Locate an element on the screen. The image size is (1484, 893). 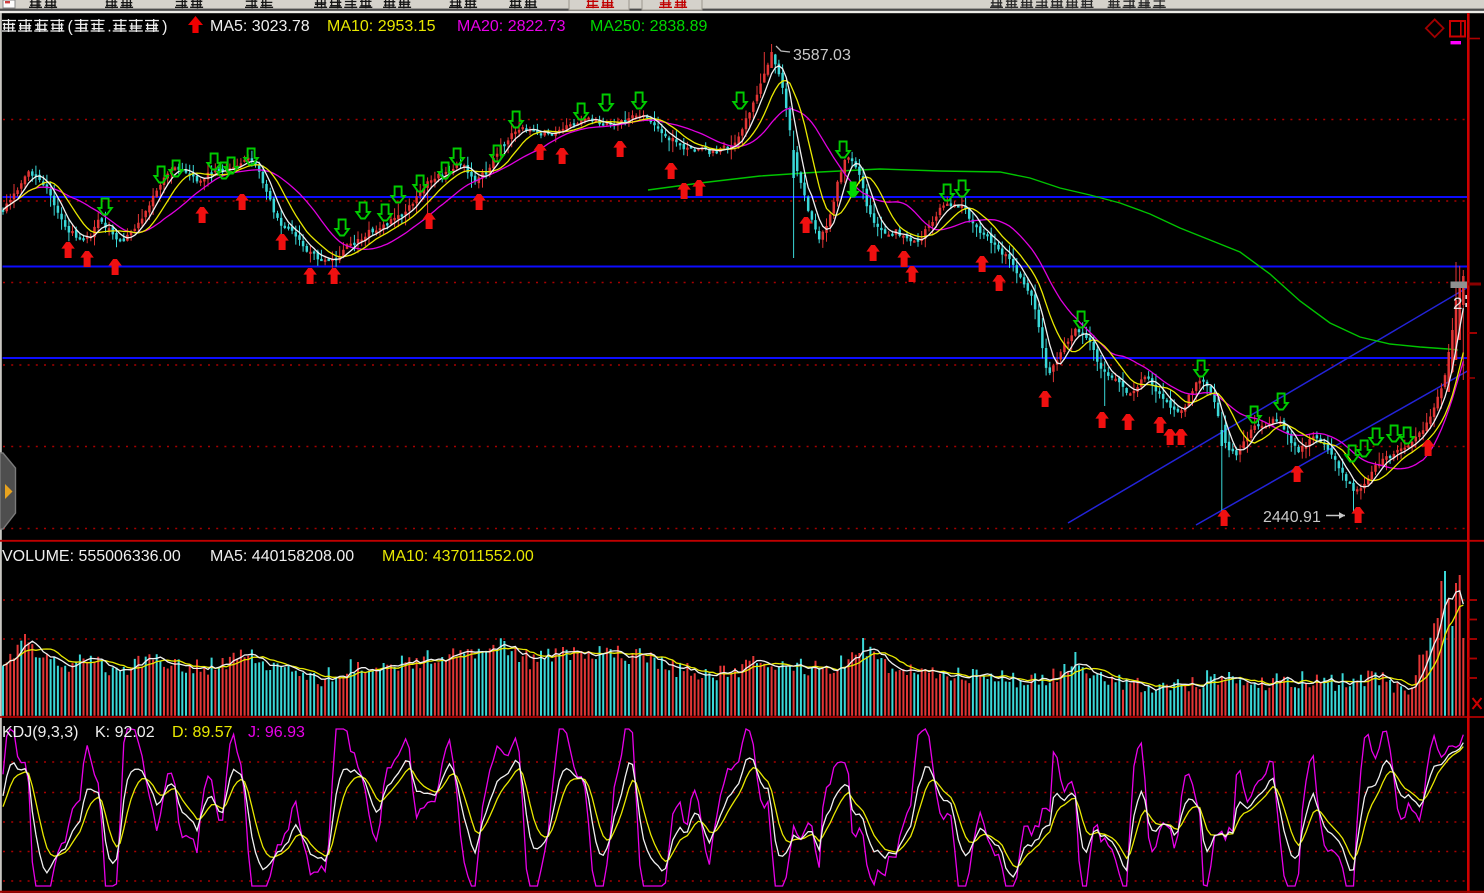
svg-text: MA250: 2838.89 is located at coordinates (649, 26).